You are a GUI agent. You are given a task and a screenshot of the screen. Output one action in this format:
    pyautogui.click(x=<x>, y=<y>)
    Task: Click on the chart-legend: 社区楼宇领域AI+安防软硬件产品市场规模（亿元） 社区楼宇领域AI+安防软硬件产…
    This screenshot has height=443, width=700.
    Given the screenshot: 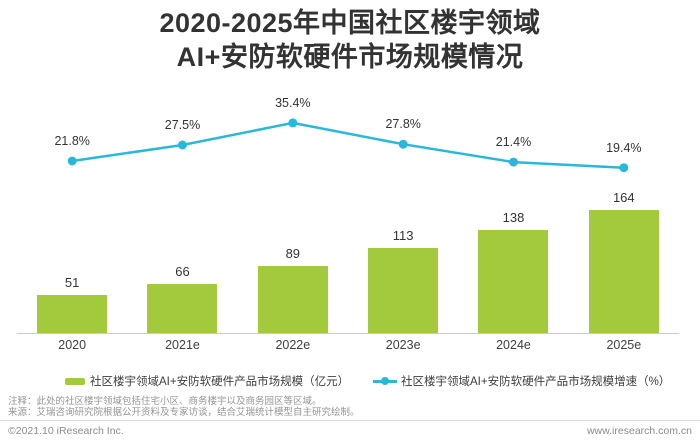 What is the action you would take?
    pyautogui.click(x=350, y=381)
    